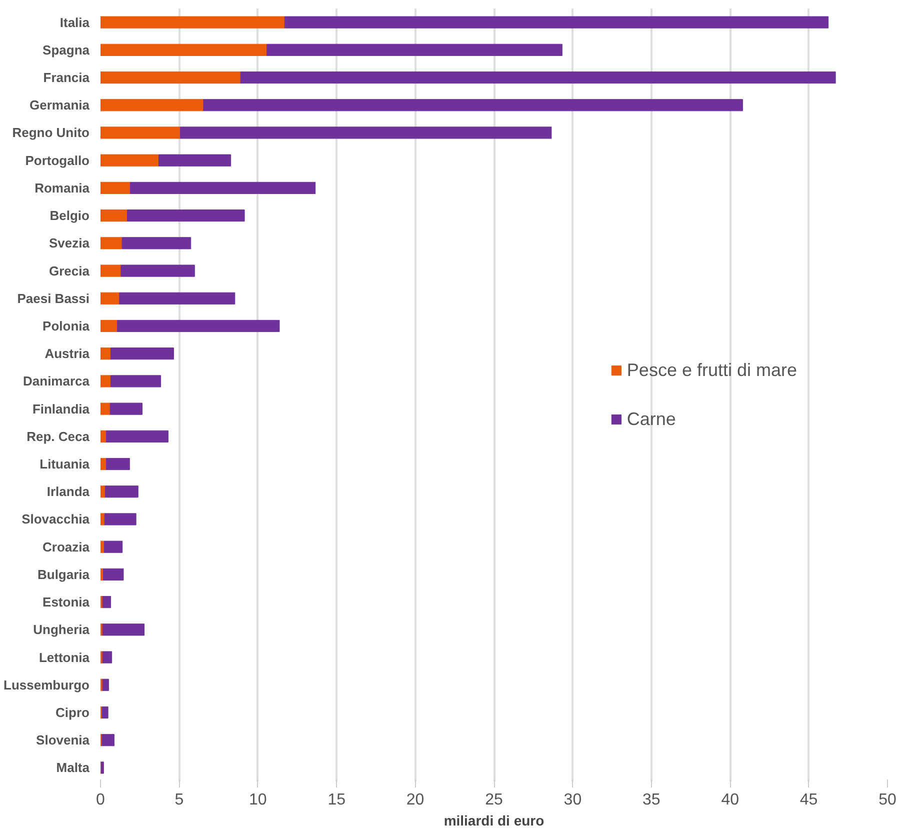  What do you see at coordinates (51, 132) in the screenshot?
I see `y-tick-label: Regno Unito` at bounding box center [51, 132].